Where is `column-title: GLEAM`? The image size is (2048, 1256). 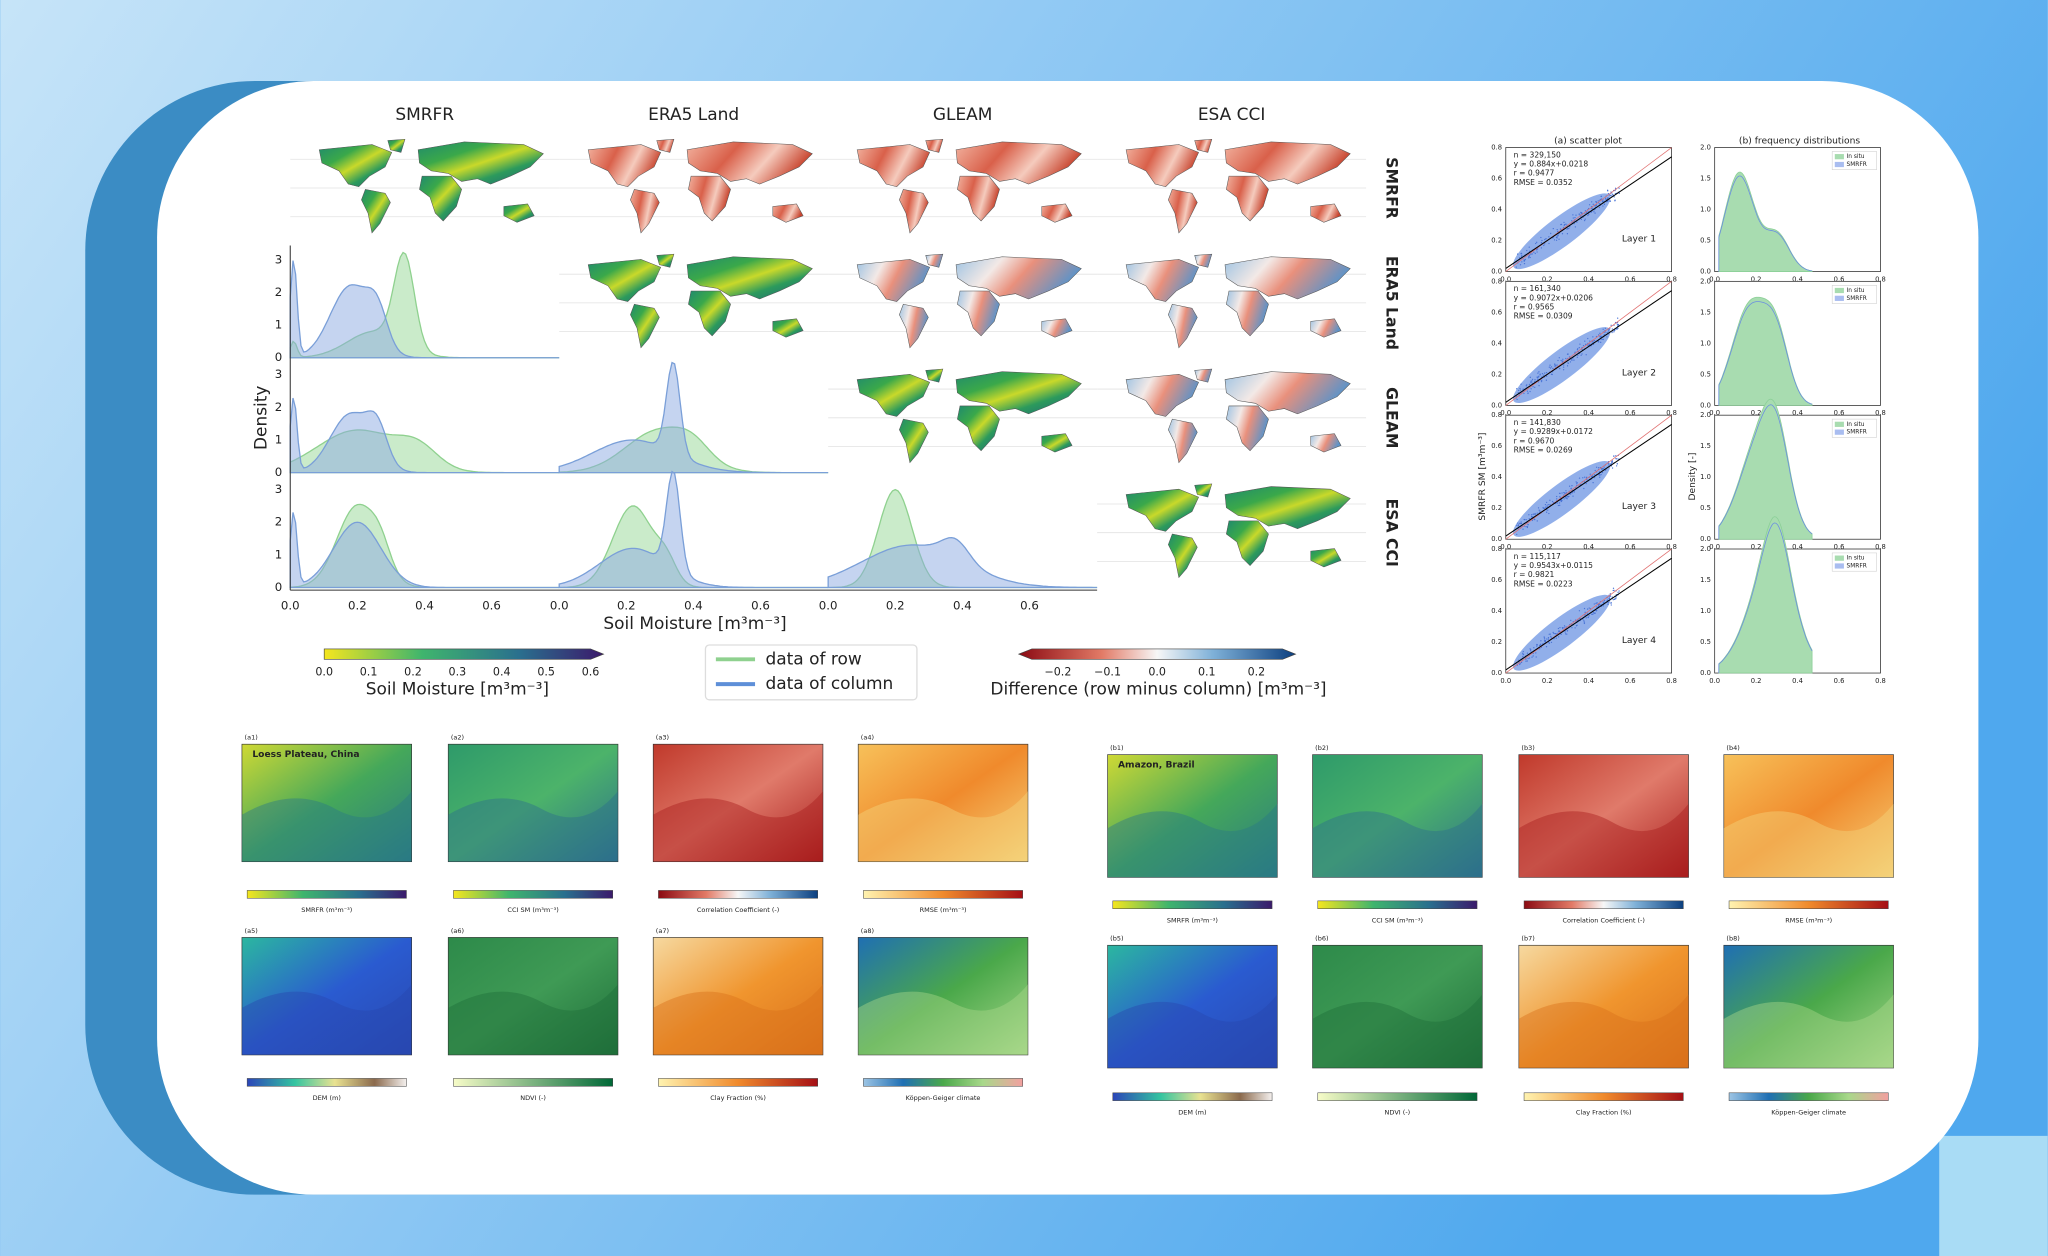 column-title: GLEAM is located at coordinates (963, 115).